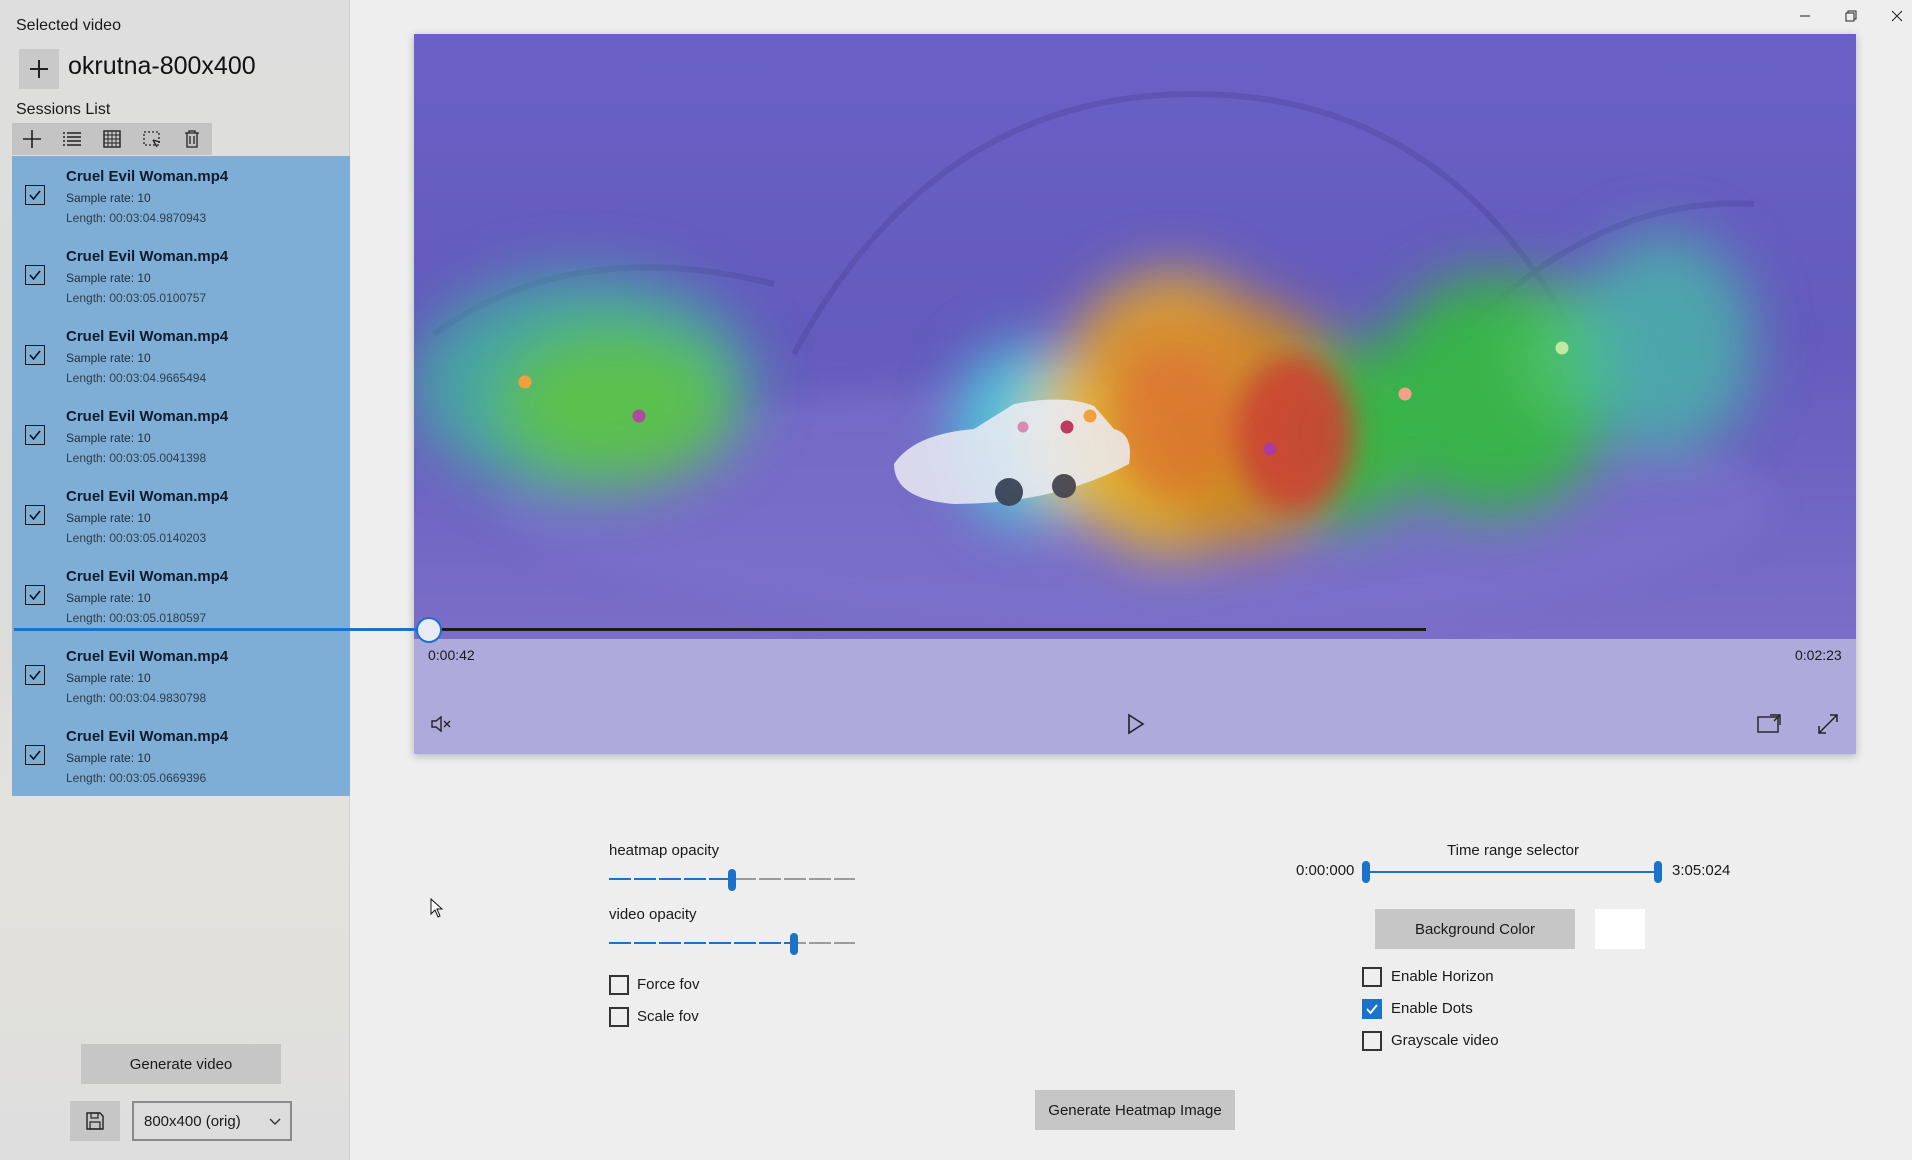  I want to click on grayscale-video-checkbox, so click(1372, 1041).